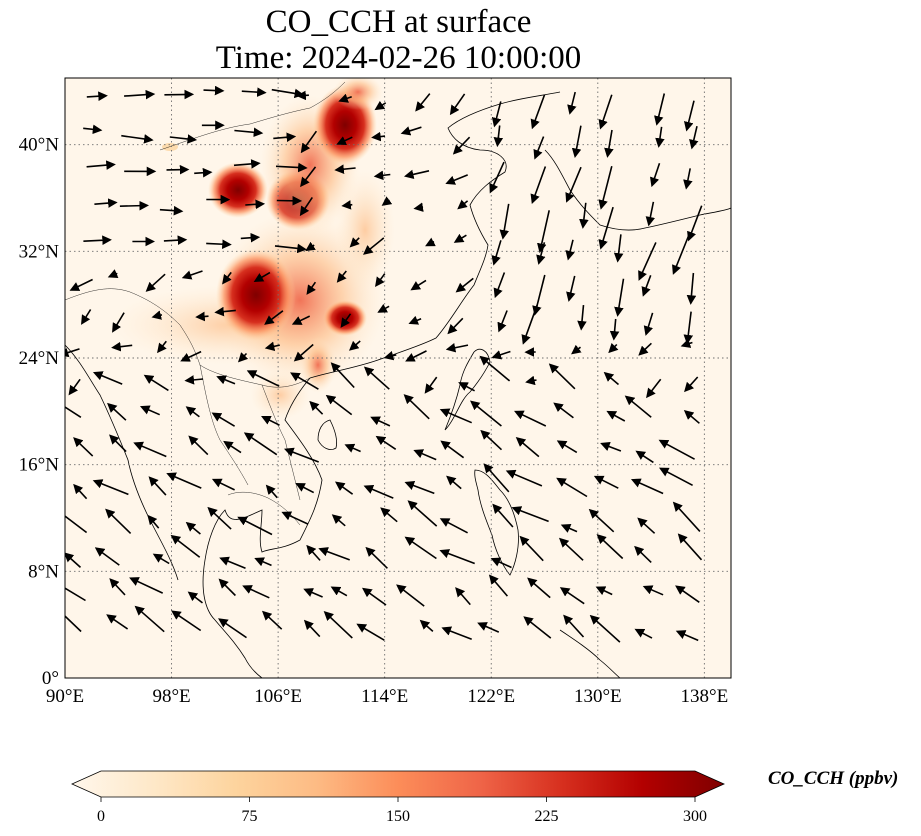 This screenshot has height=836, width=921. What do you see at coordinates (491, 696) in the screenshot?
I see `lon-tick-label: 122°E` at bounding box center [491, 696].